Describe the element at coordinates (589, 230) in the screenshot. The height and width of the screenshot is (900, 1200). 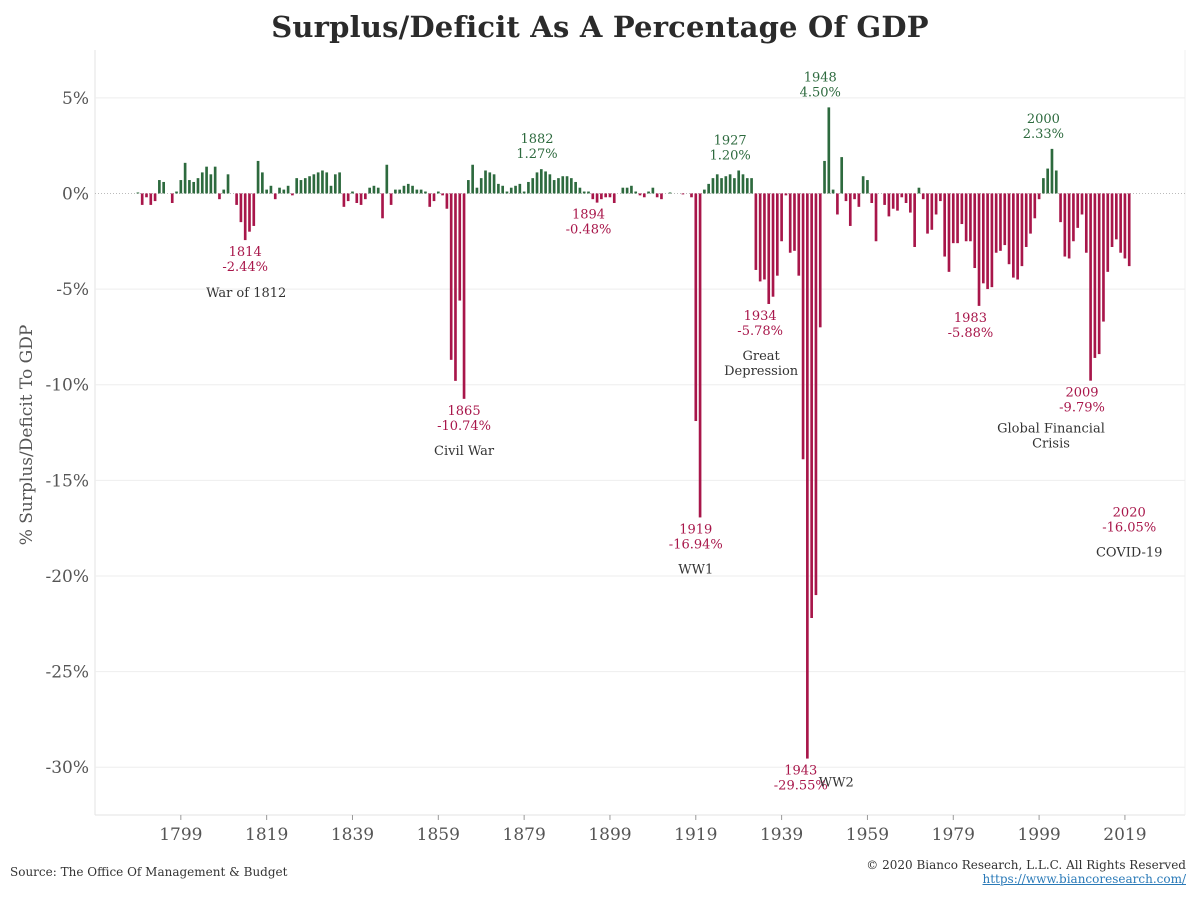
I see `annotation-value: -0.48%` at that location.